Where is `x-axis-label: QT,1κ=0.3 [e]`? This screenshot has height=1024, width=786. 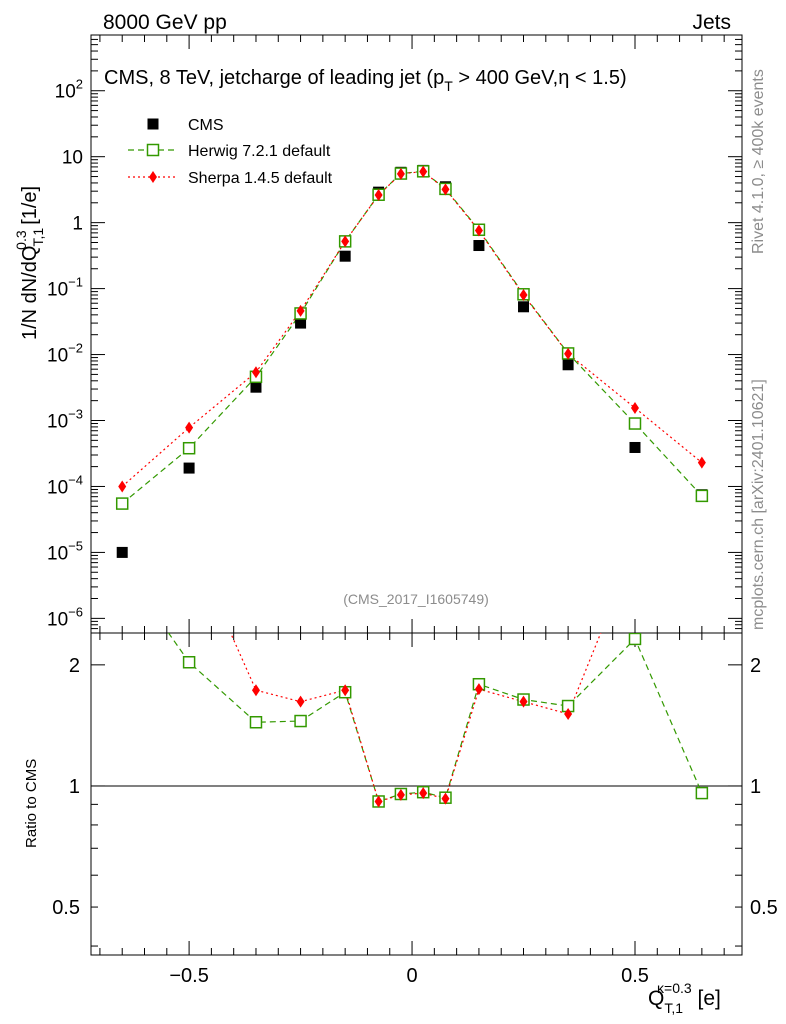
x-axis-label: QT,1κ=0.3 [e] is located at coordinates (684, 998).